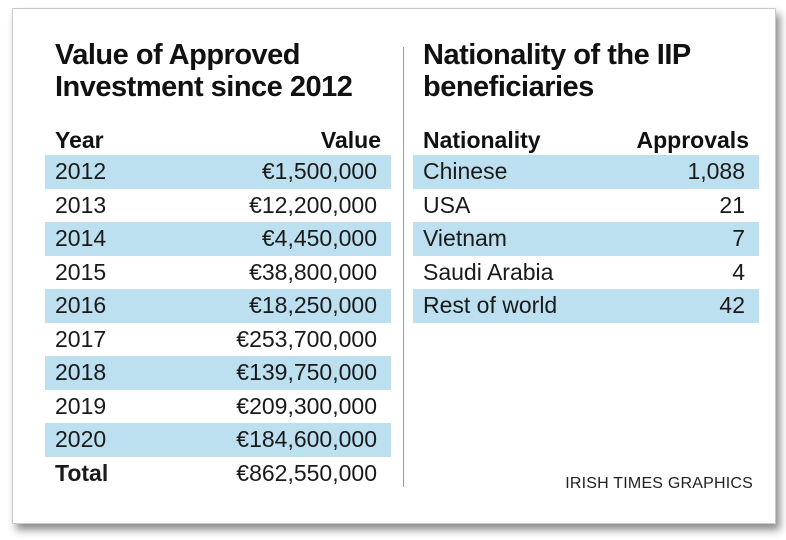 This screenshot has height=540, width=786. What do you see at coordinates (465, 171) in the screenshot?
I see `row-nationality: Chinese` at bounding box center [465, 171].